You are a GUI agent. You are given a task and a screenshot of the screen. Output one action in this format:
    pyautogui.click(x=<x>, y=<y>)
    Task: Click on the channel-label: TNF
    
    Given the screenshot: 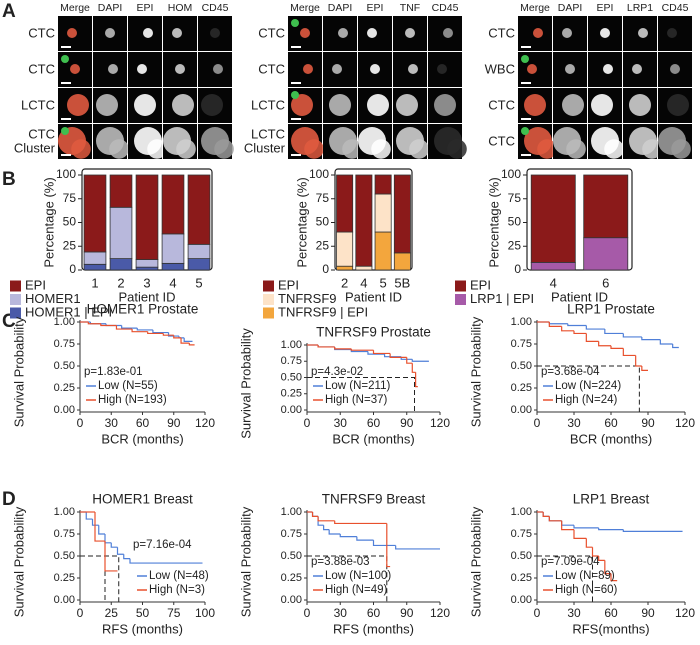 What is the action you would take?
    pyautogui.click(x=410, y=8)
    